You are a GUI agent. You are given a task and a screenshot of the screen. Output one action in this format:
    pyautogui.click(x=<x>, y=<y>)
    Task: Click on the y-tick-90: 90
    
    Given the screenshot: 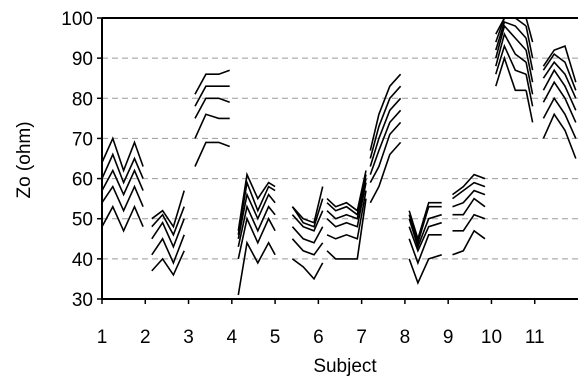 What is the action you would take?
    pyautogui.click(x=82, y=59)
    